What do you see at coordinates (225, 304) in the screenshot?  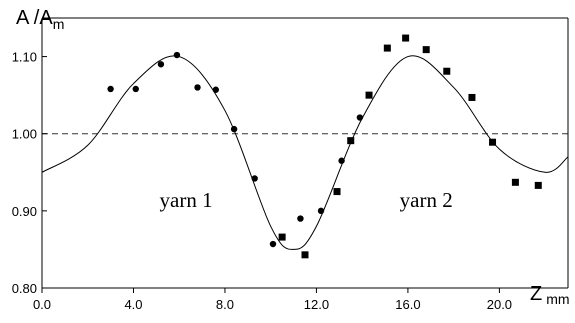 I see `x-tick-label: 8.0` at bounding box center [225, 304].